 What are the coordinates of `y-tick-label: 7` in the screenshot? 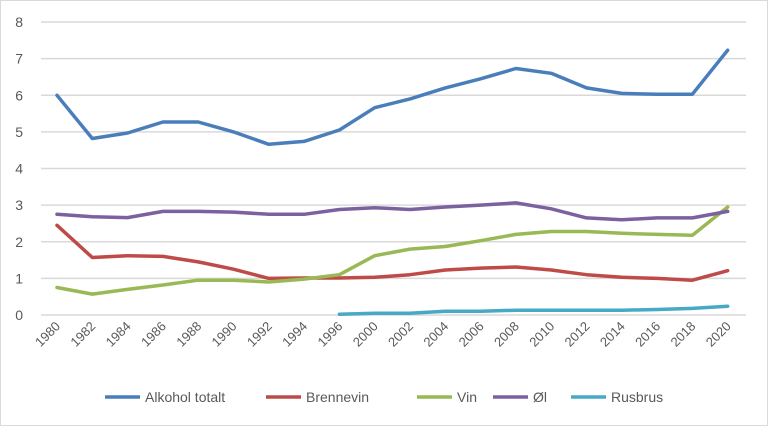 It's located at (19, 59).